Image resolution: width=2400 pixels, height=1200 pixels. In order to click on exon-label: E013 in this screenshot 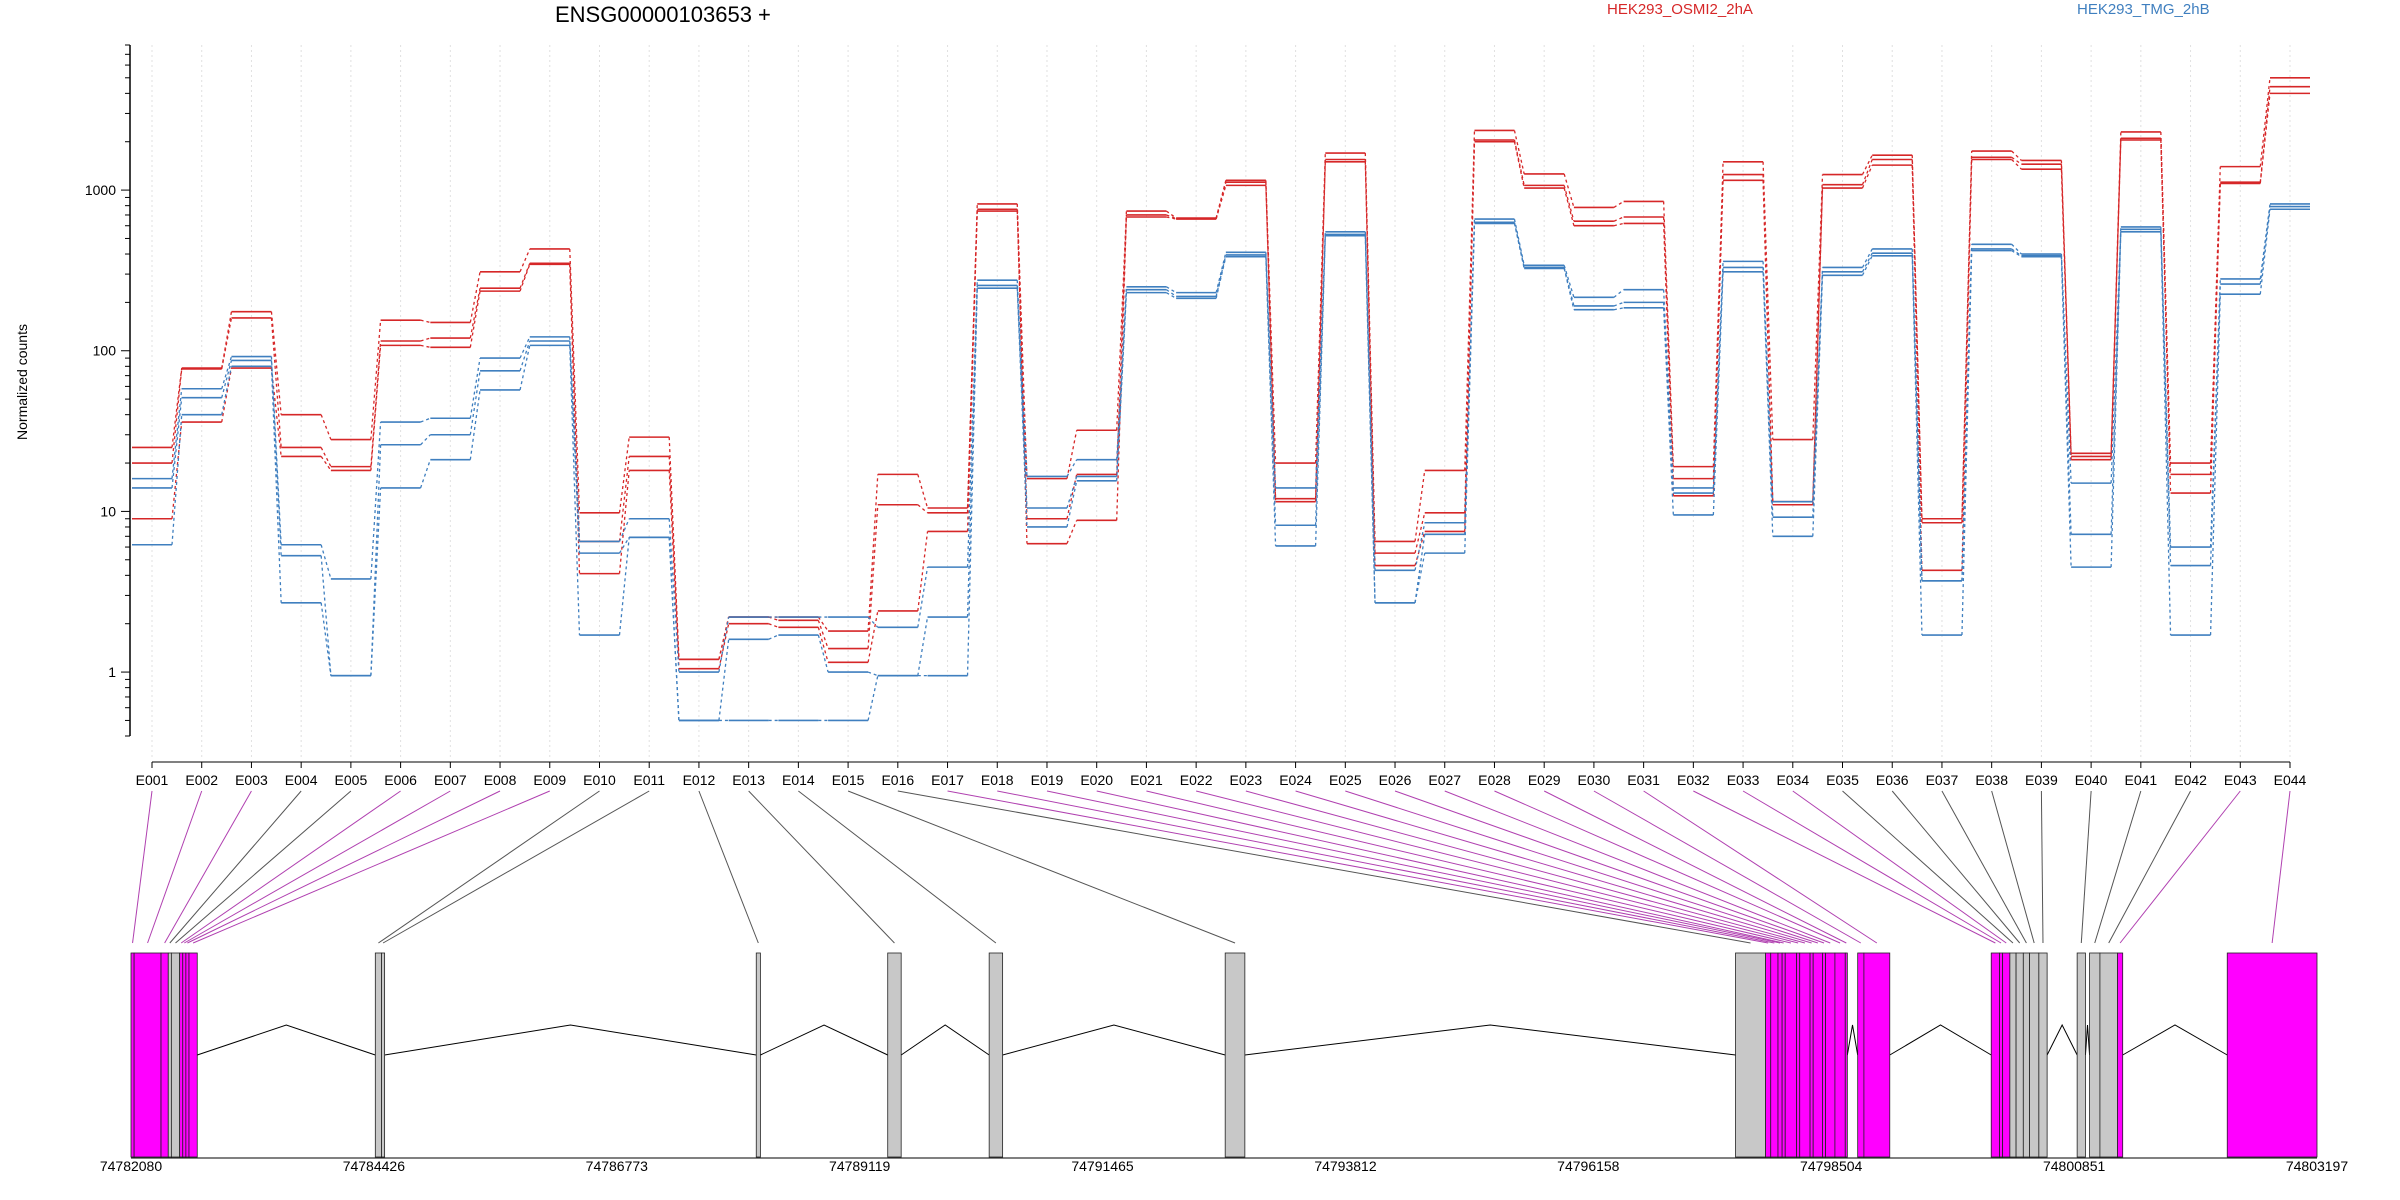, I will do `click(748, 780)`.